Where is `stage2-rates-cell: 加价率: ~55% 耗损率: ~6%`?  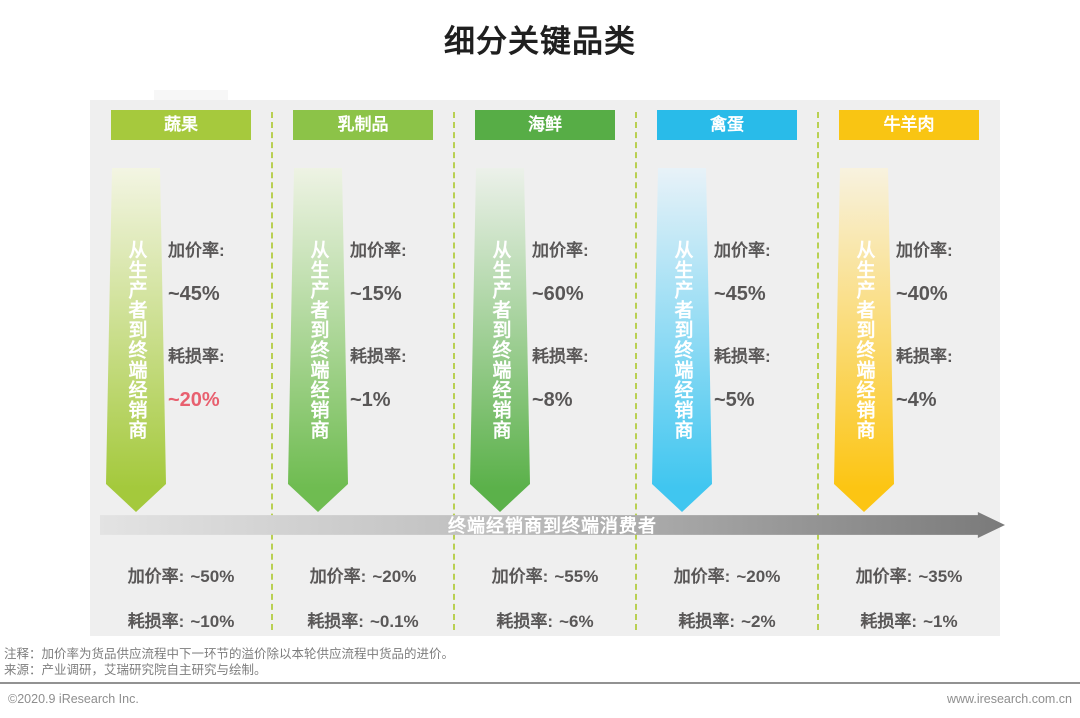
stage2-rates-cell: 加价率: ~55% 耗损率: ~6% is located at coordinates (545, 601).